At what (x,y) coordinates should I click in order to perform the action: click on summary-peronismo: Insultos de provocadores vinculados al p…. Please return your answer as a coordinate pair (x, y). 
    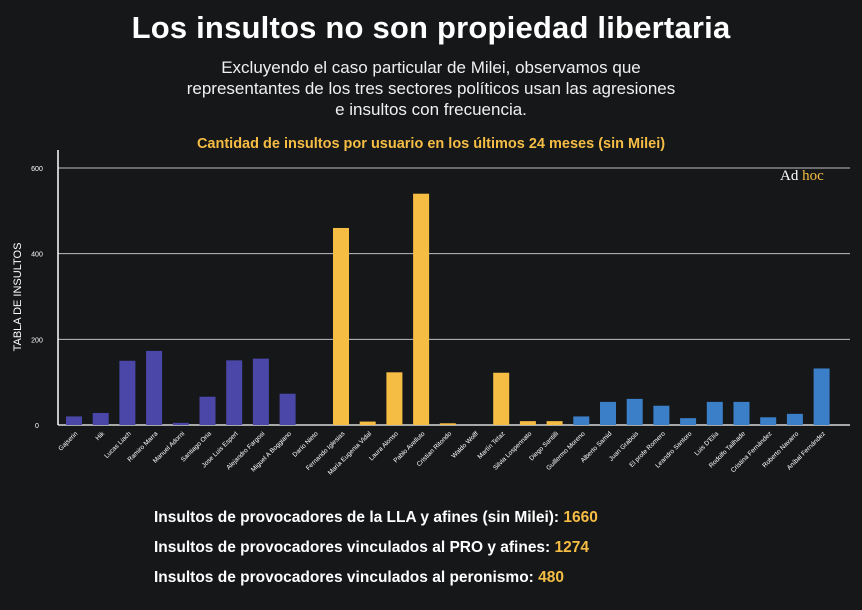
    Looking at the image, I should click on (359, 578).